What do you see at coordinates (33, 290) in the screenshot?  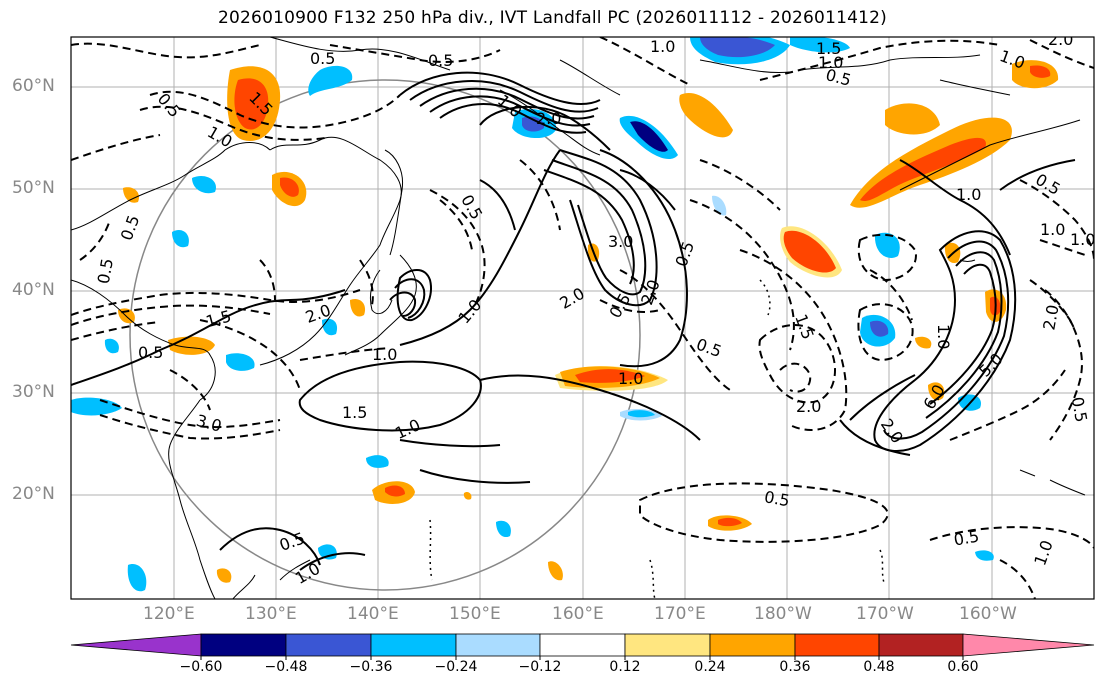 I see `lat-tick-label: 40°N` at bounding box center [33, 290].